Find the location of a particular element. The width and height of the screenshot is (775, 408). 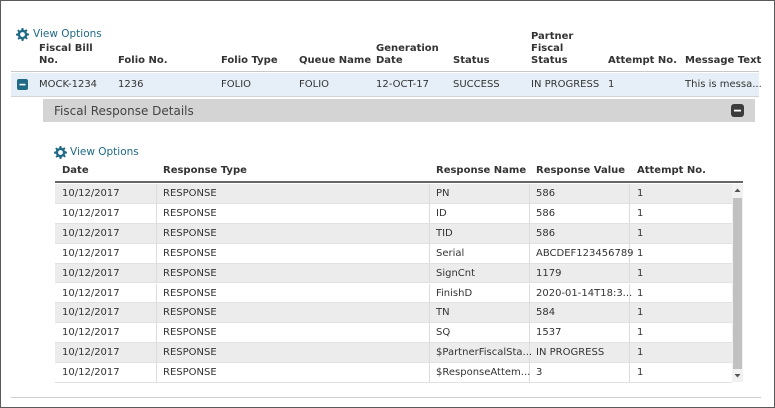

scrollbar-thumb is located at coordinates (737, 283).